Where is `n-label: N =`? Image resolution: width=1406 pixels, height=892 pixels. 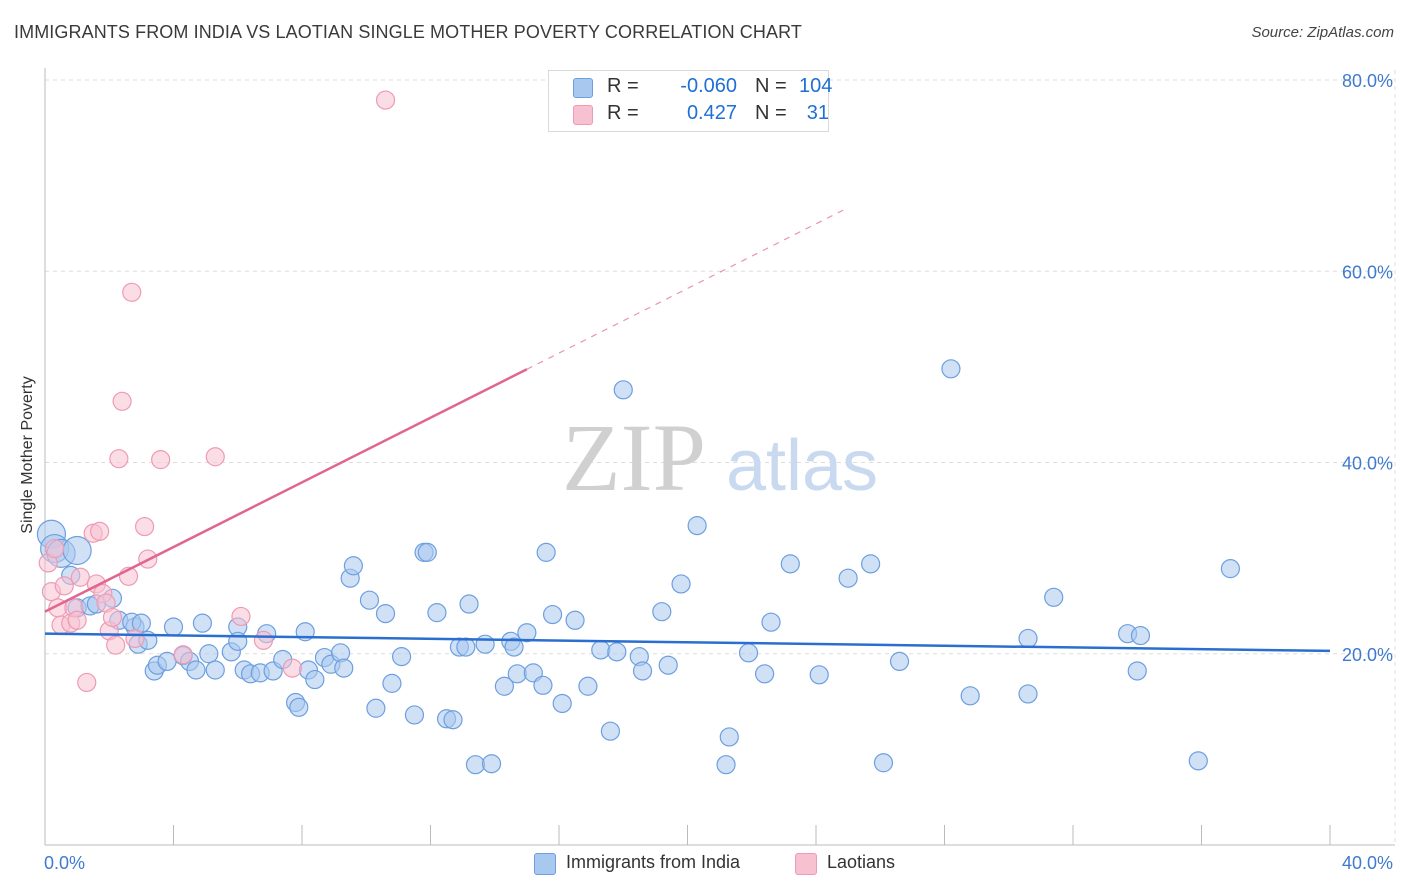 n-label: N = is located at coordinates (771, 113).